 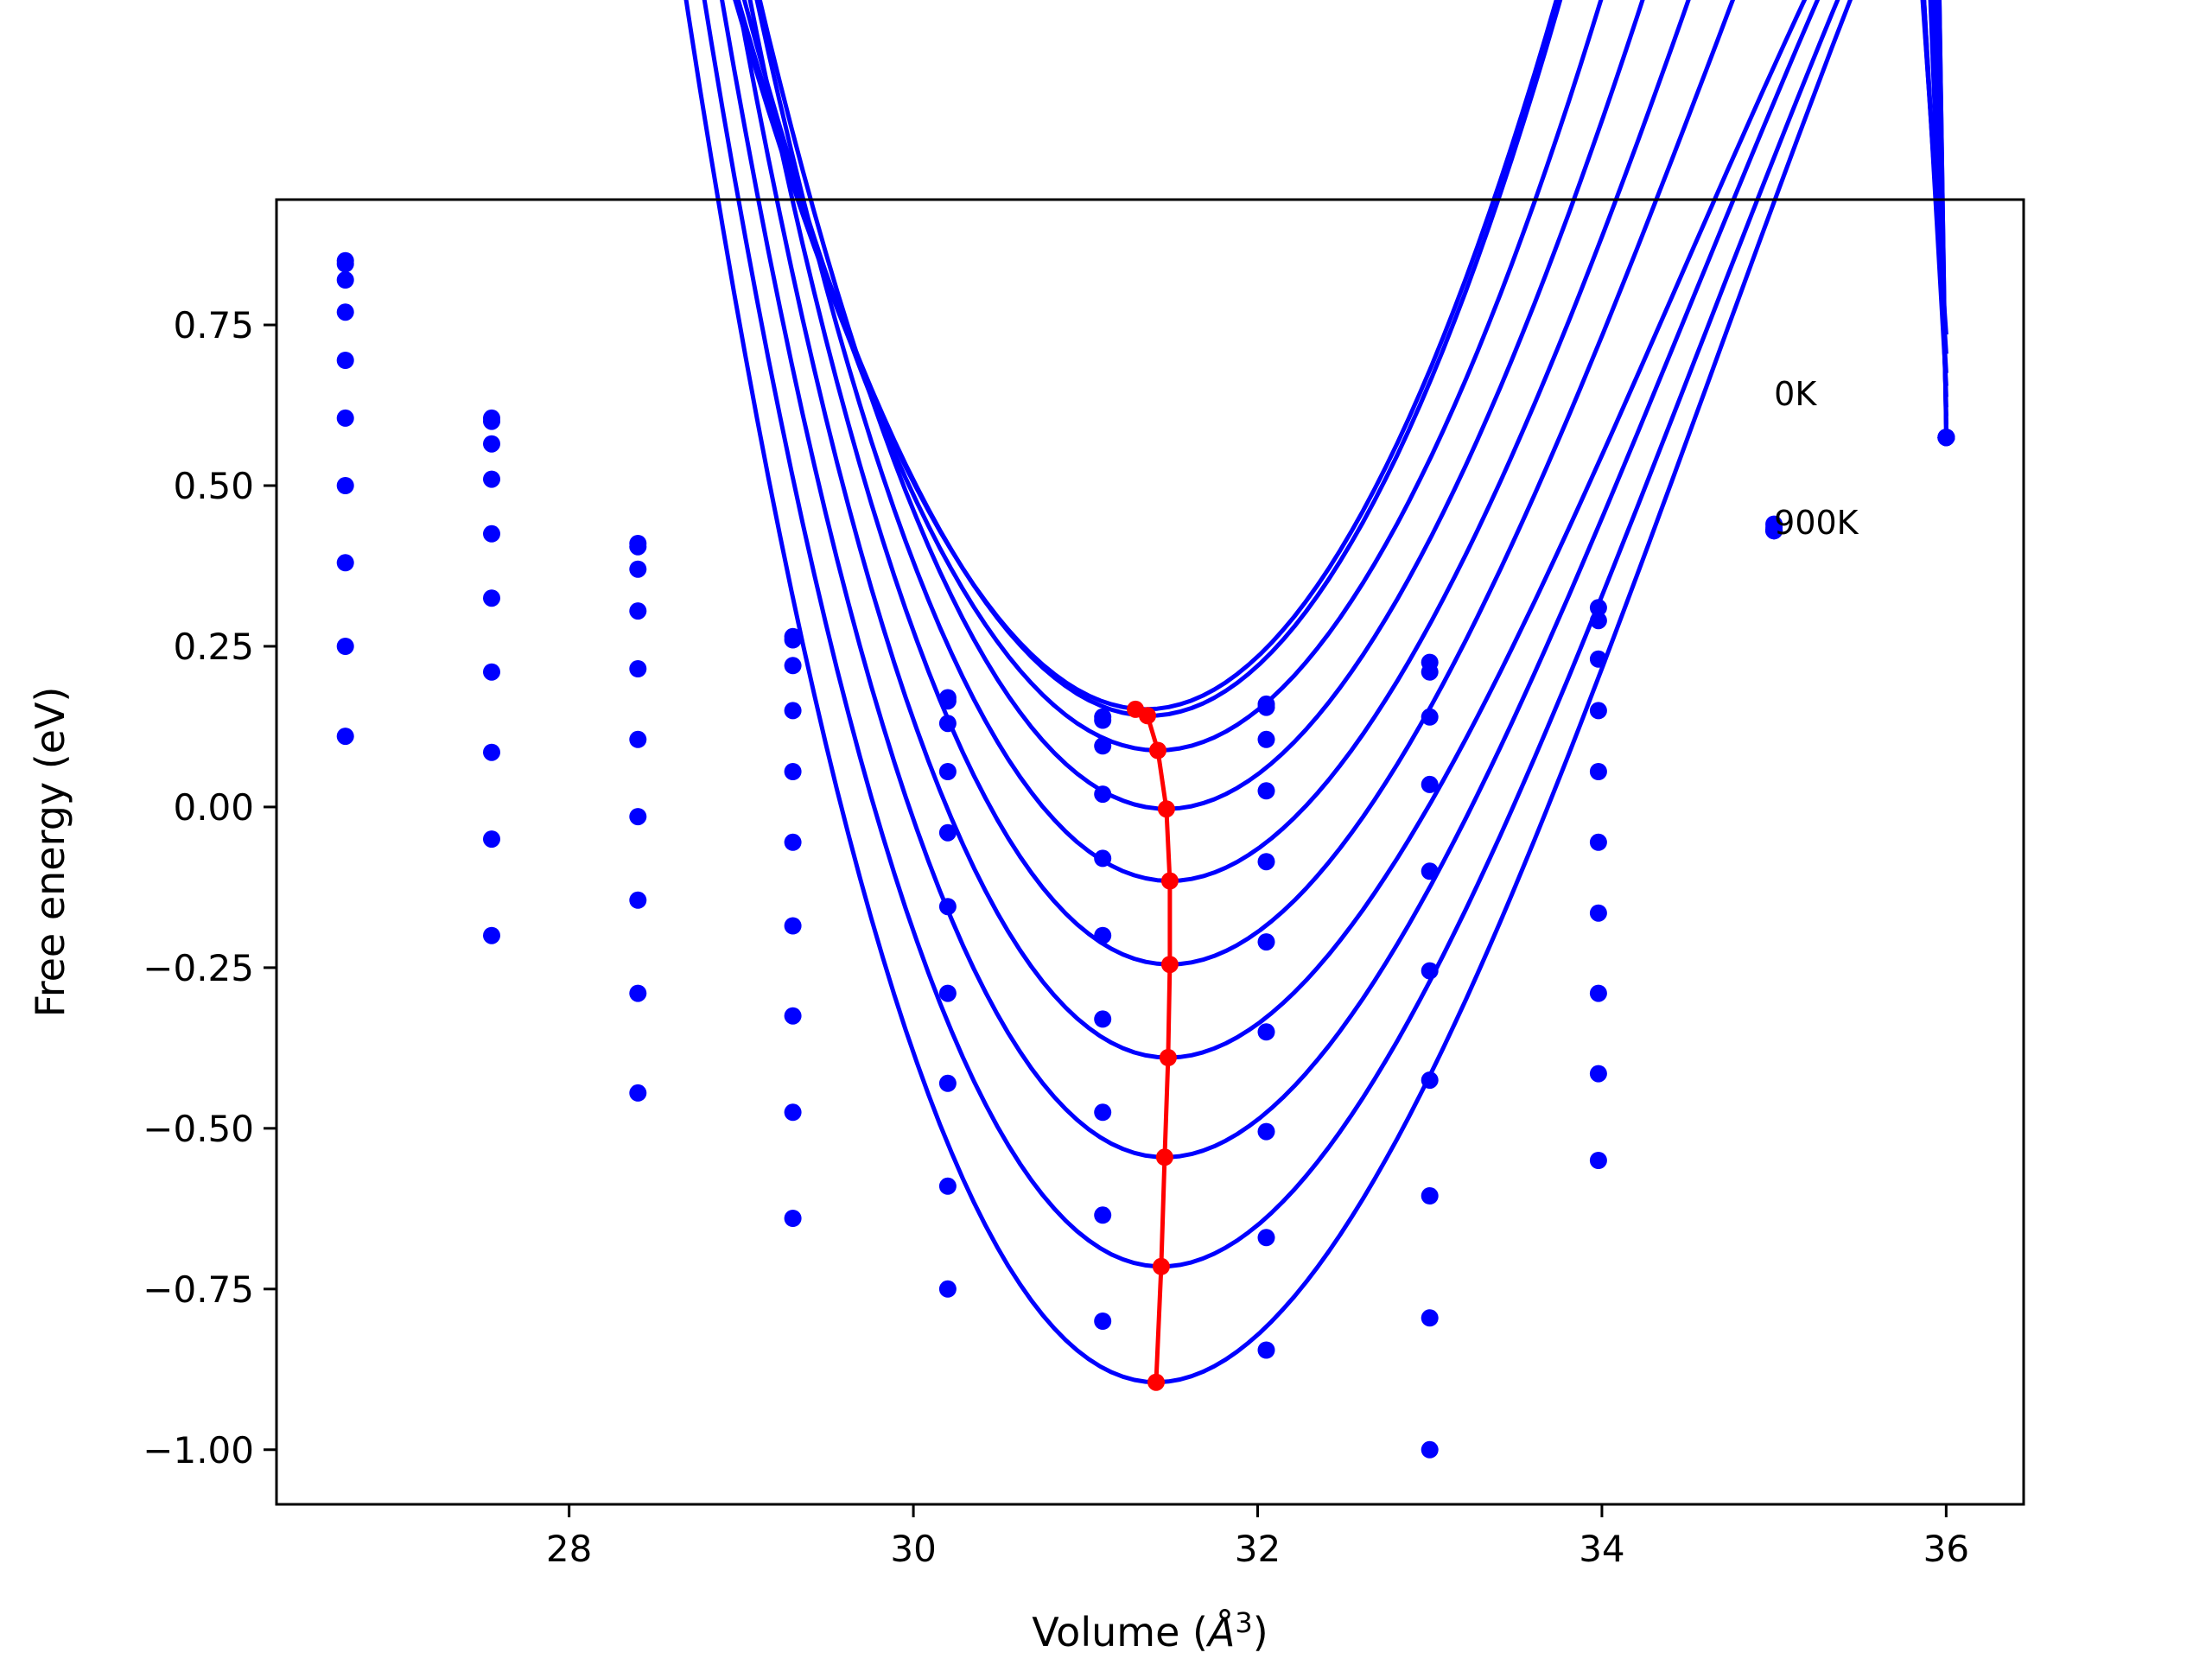 What do you see at coordinates (1795, 394) in the screenshot?
I see `temperature-label: 0K` at bounding box center [1795, 394].